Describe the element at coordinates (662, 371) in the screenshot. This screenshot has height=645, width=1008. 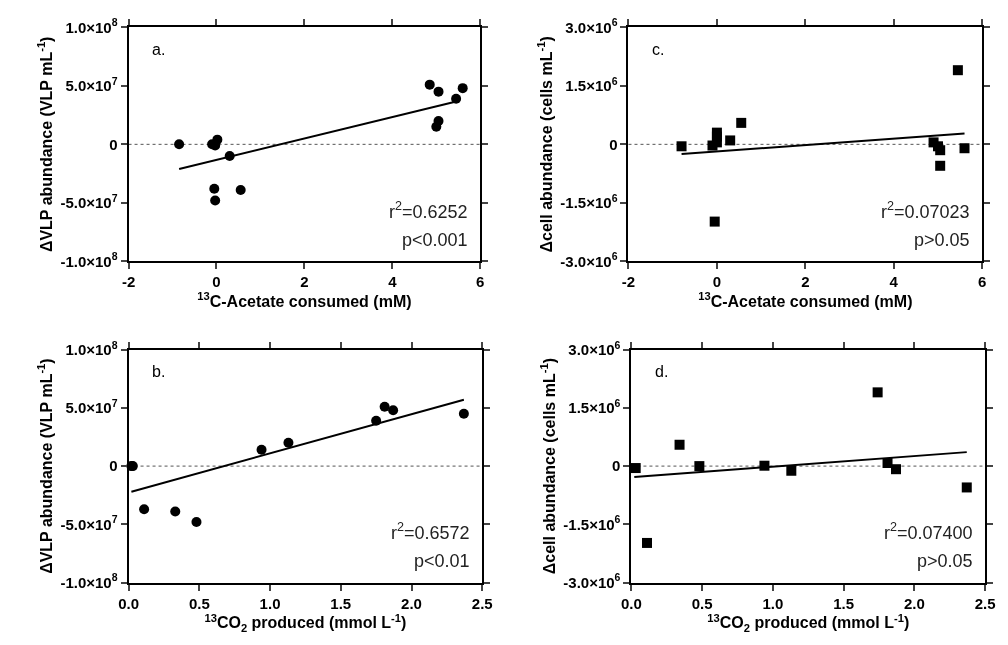
I see `annotation: d.` at that location.